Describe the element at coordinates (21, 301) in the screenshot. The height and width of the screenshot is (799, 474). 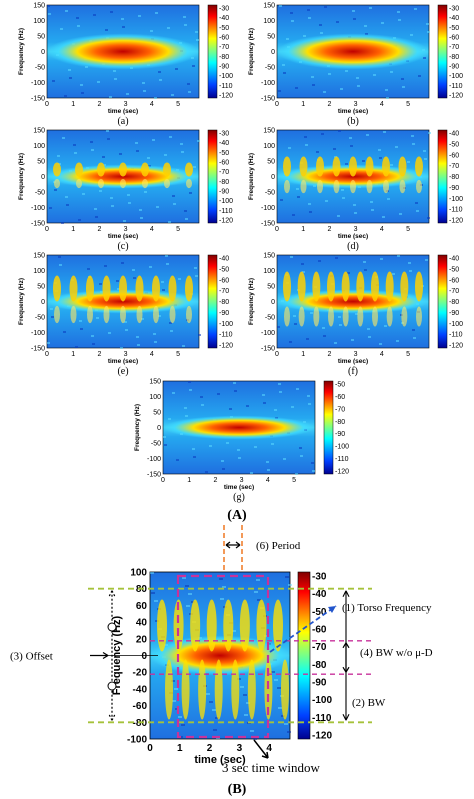
I see `y-axis-label: Frequency (Hz)` at that location.